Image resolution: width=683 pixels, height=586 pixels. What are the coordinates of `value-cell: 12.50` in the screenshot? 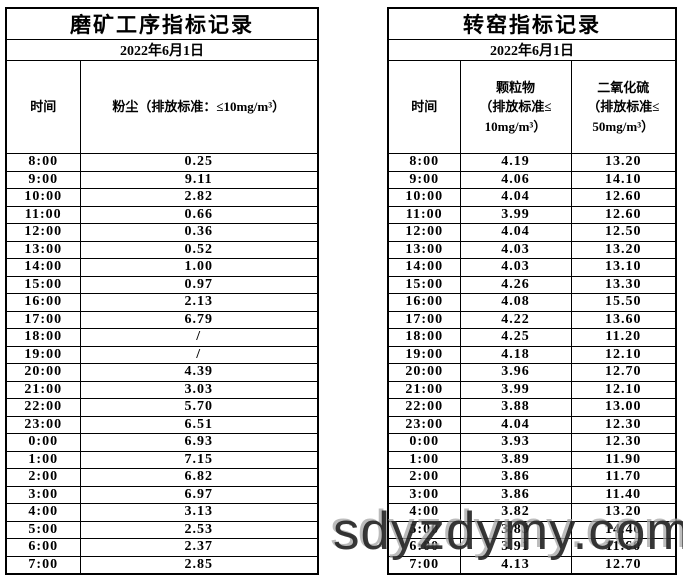 It's located at (623, 232).